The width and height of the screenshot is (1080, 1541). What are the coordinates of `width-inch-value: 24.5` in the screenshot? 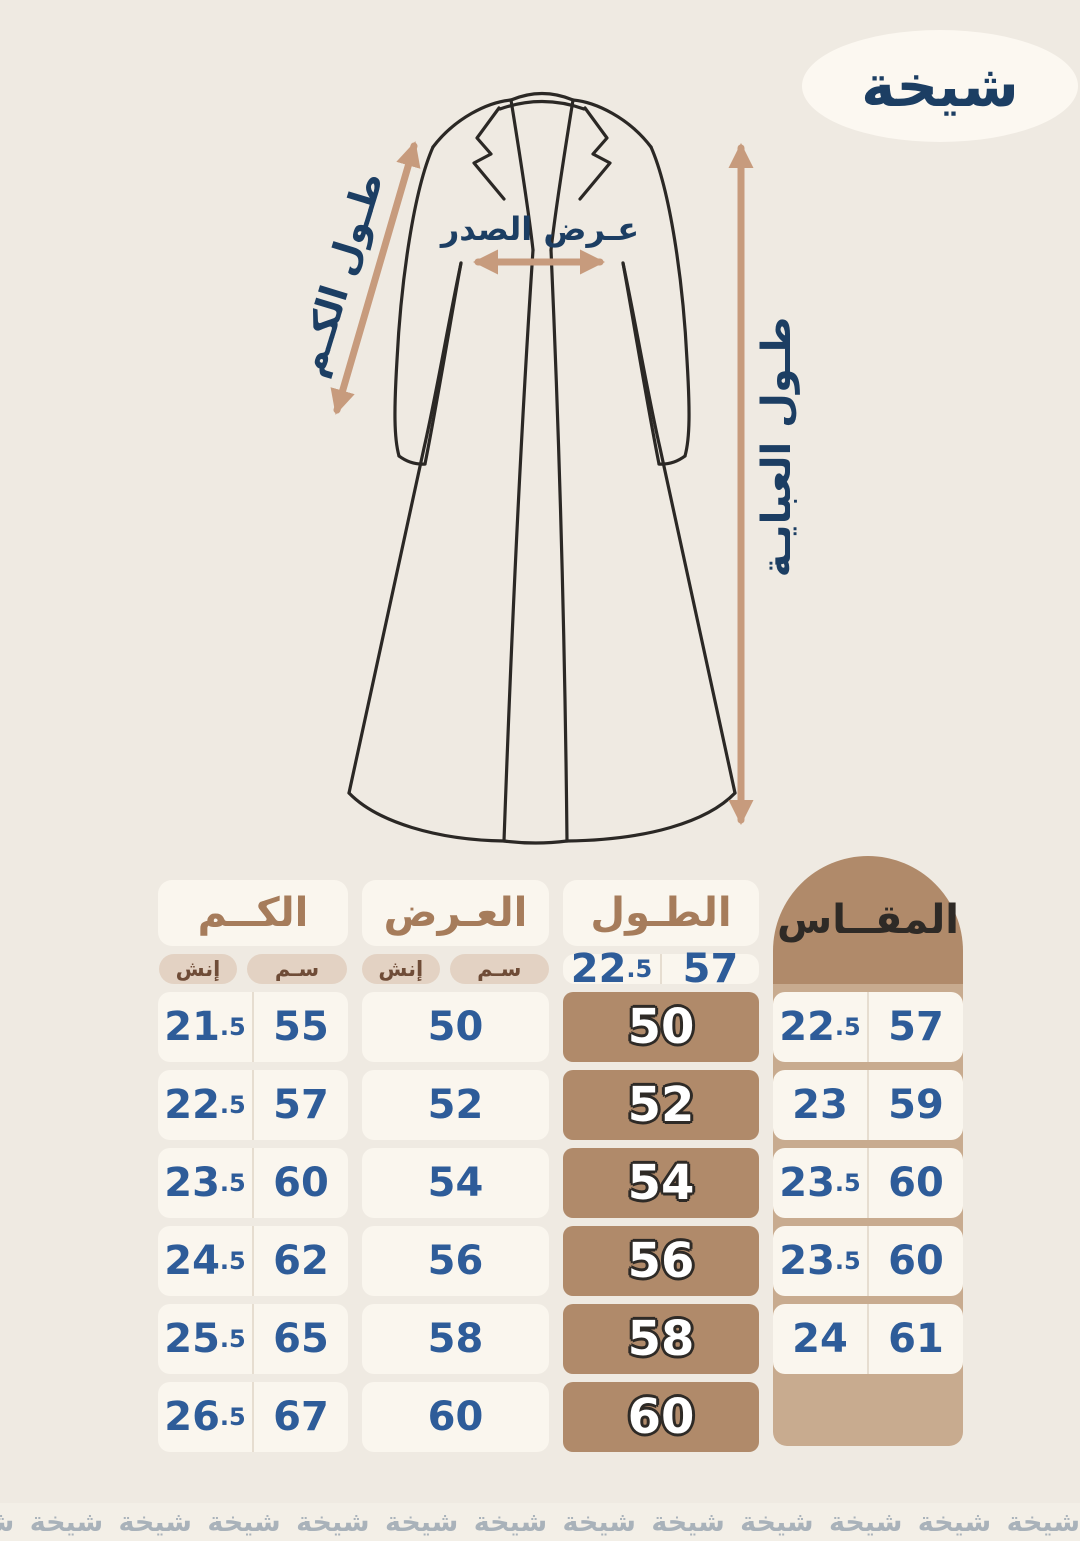 It's located at (205, 1261).